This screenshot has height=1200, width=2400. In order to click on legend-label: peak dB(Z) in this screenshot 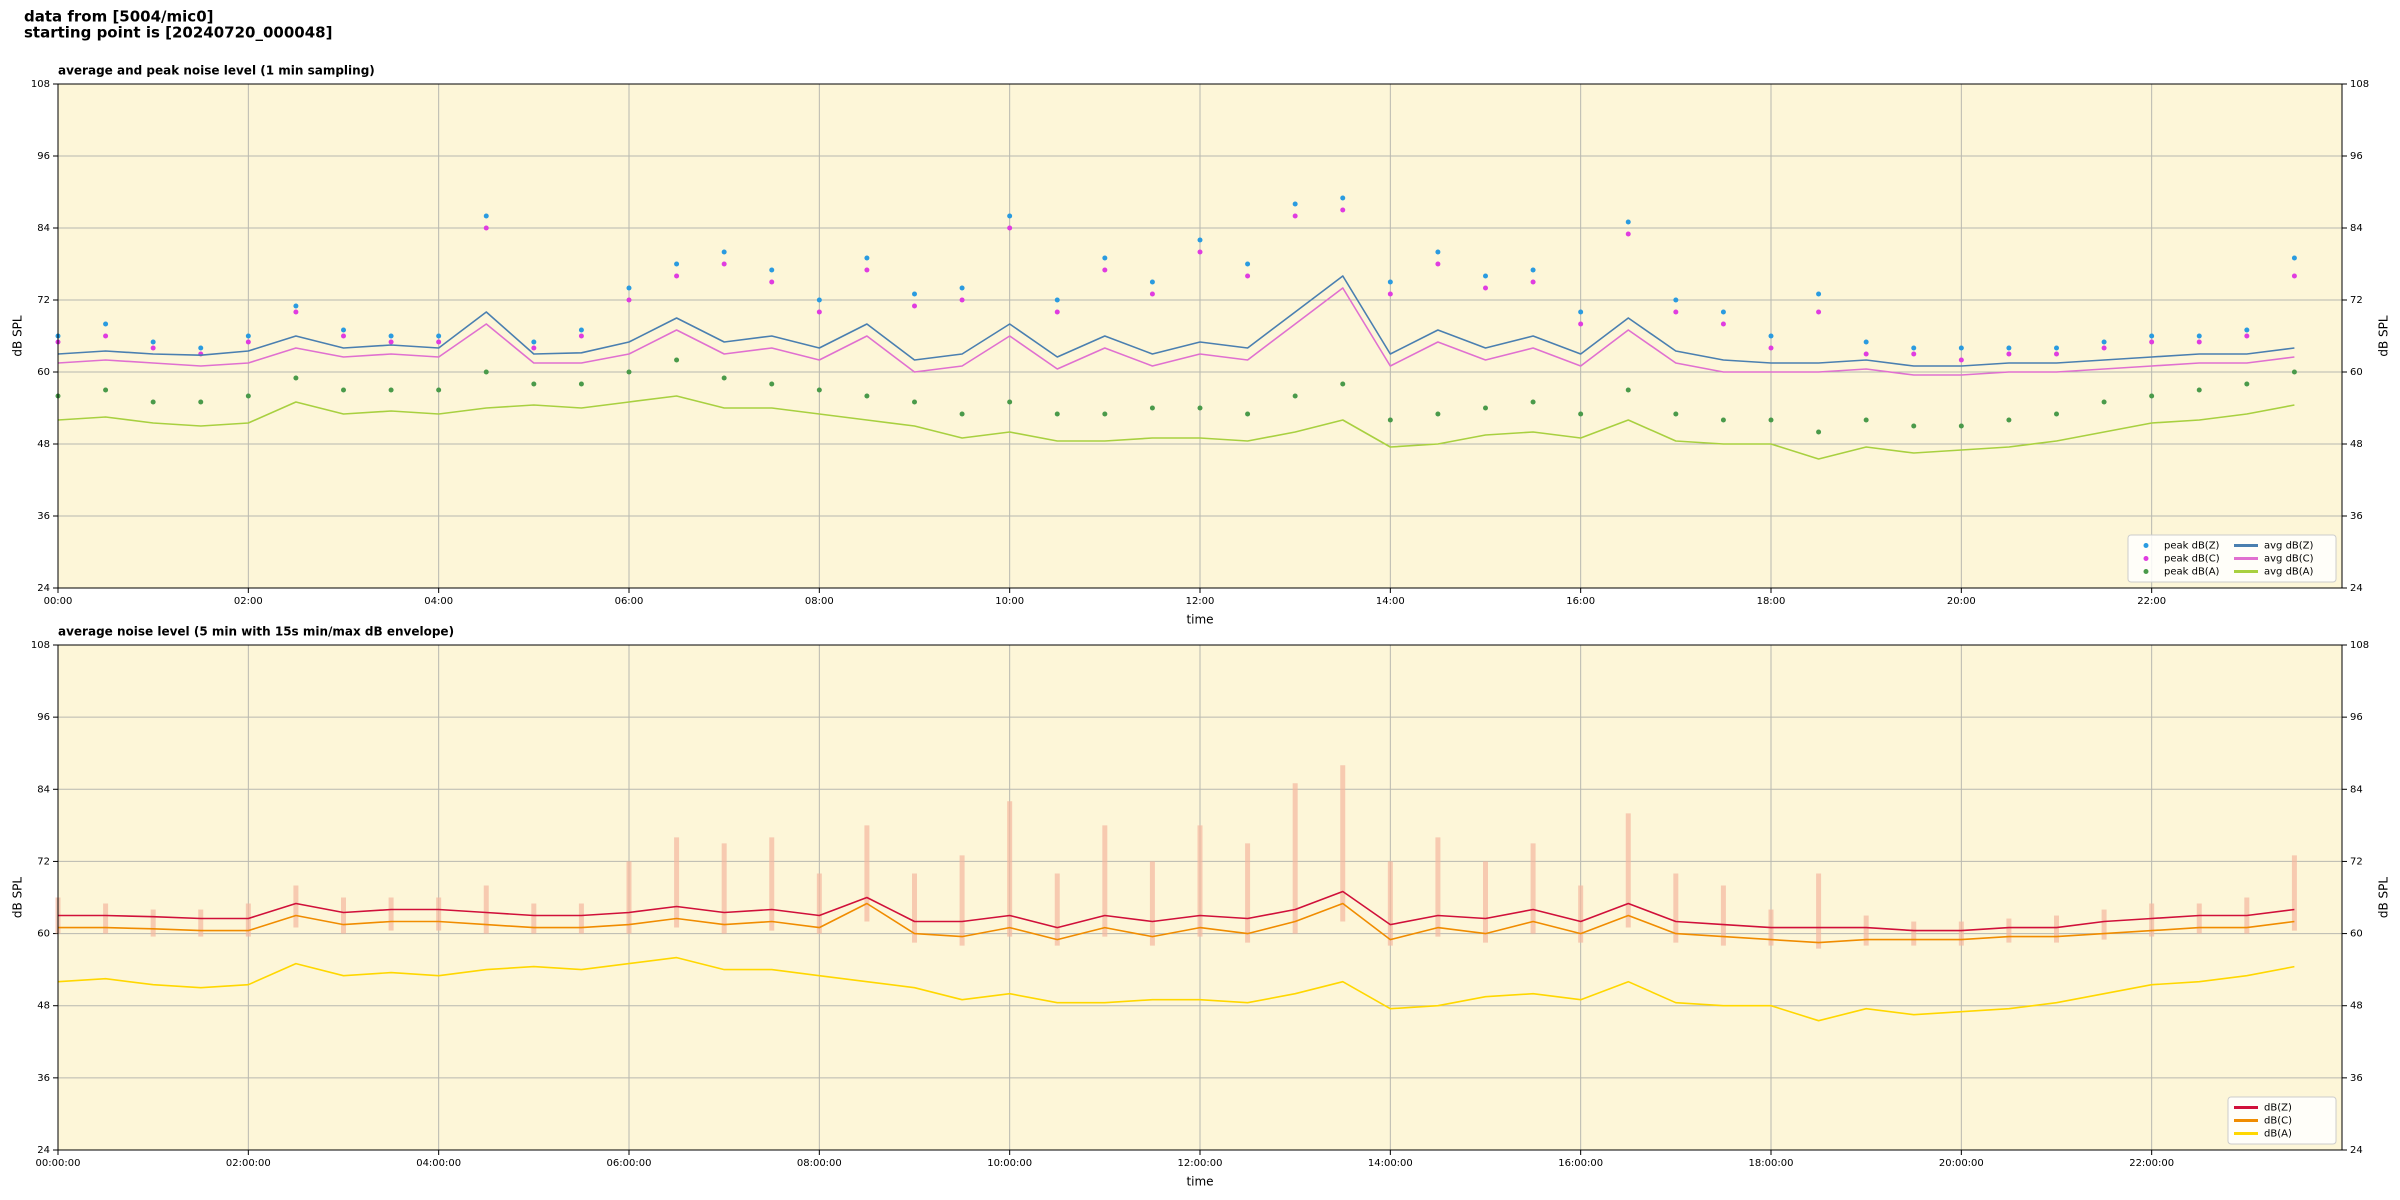, I will do `click(2192, 546)`.